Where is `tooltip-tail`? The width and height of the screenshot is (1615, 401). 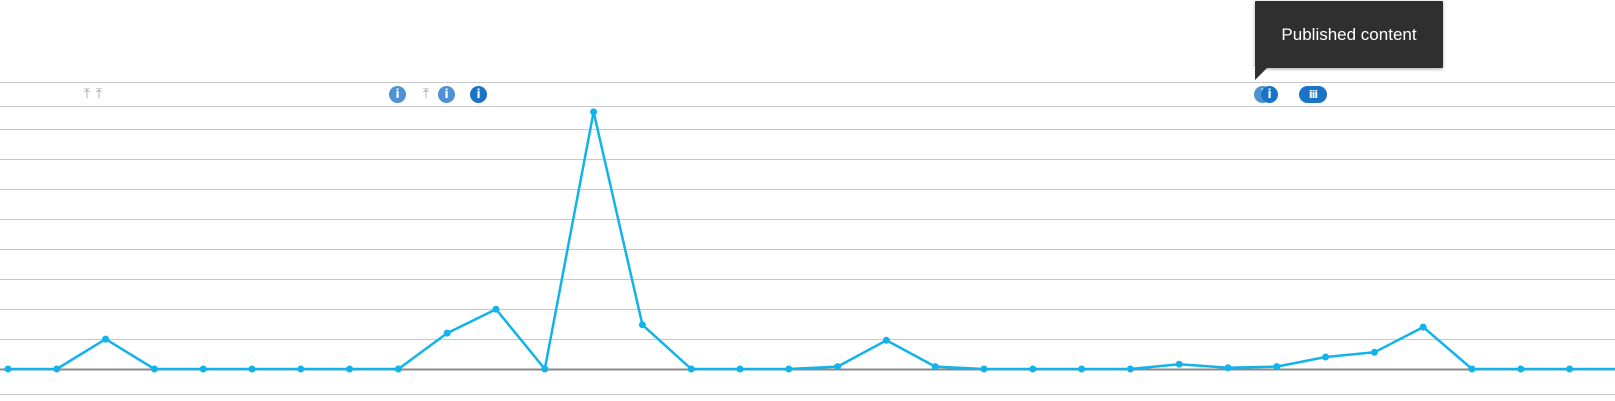
tooltip-tail is located at coordinates (1261, 74).